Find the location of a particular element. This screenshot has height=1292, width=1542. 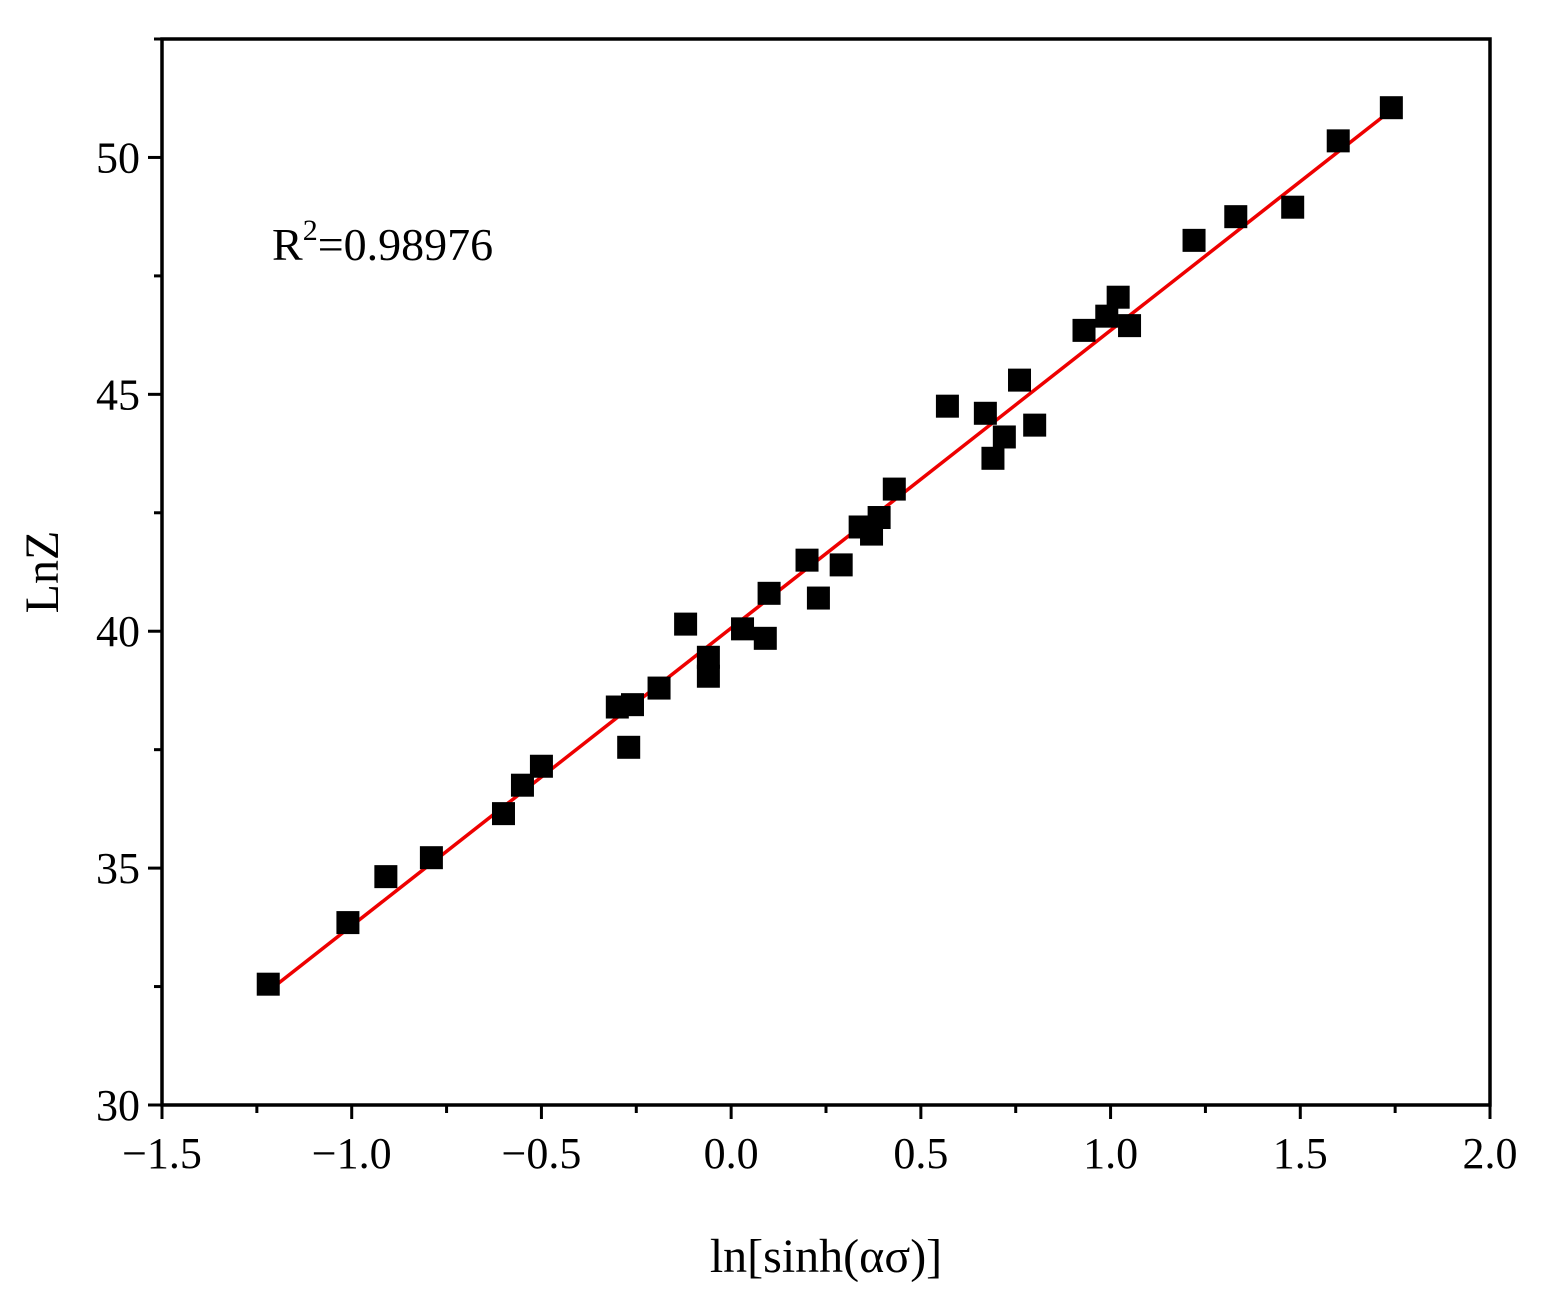

r-squared-annotation: R2=0.98976 is located at coordinates (382, 242).